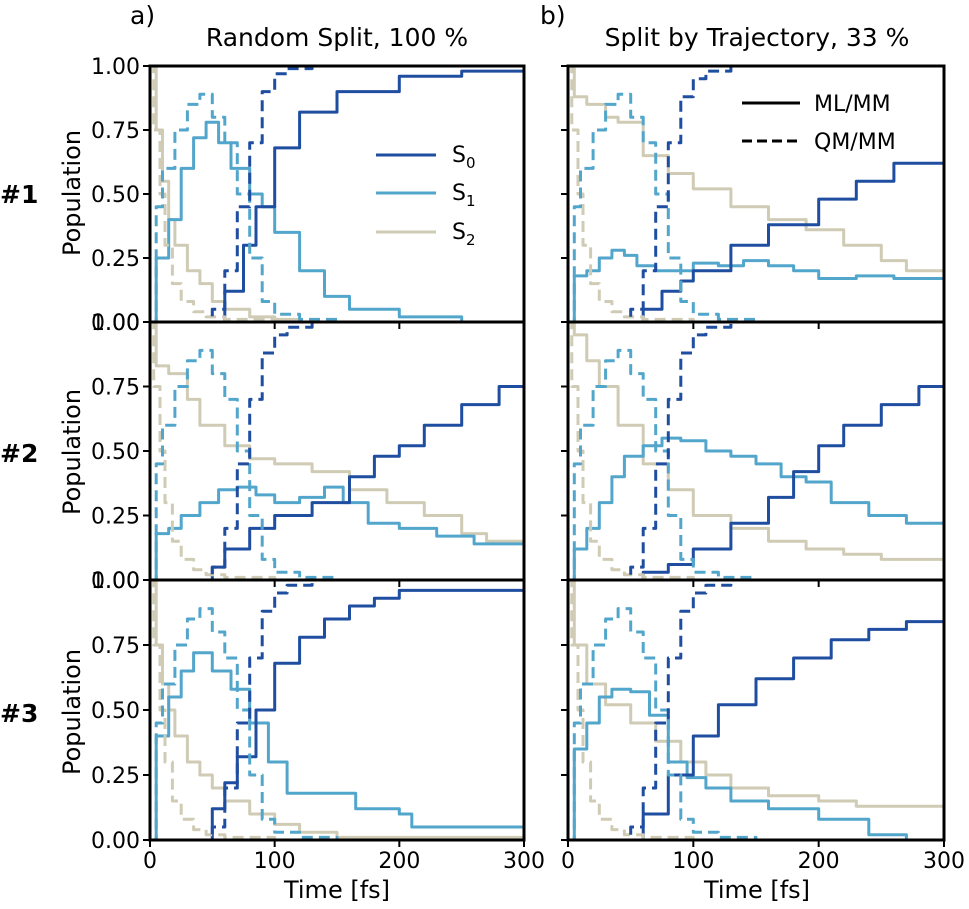 The height and width of the screenshot is (909, 969). Describe the element at coordinates (337, 222) in the screenshot. I see `series-s1-mlmm-a1` at that location.